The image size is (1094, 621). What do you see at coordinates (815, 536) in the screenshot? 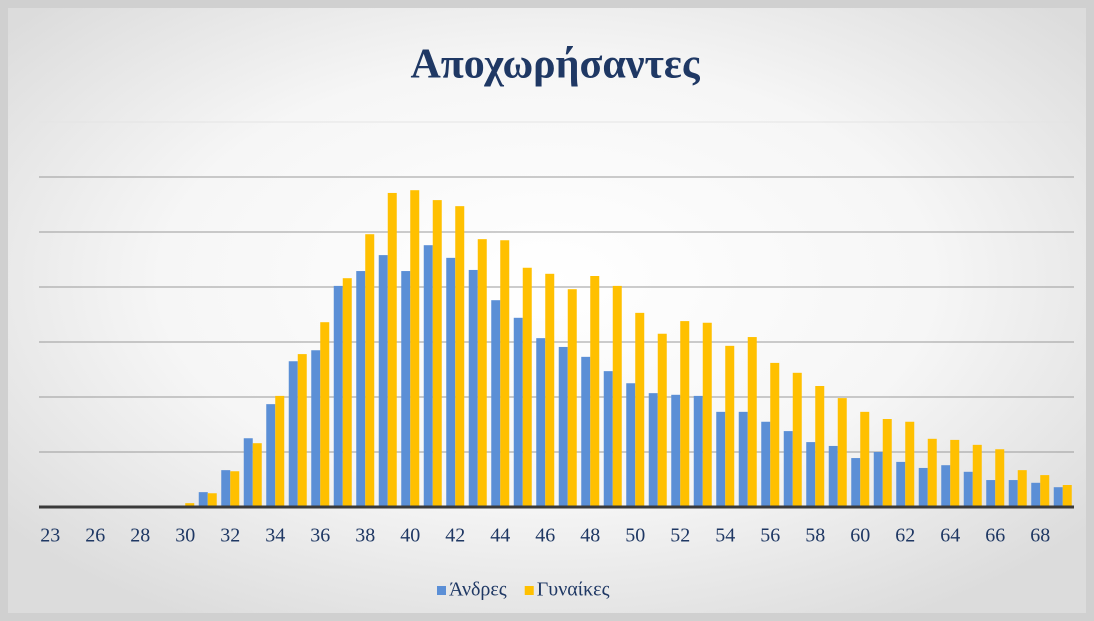
I see `x-tick-label: 58` at bounding box center [815, 536].